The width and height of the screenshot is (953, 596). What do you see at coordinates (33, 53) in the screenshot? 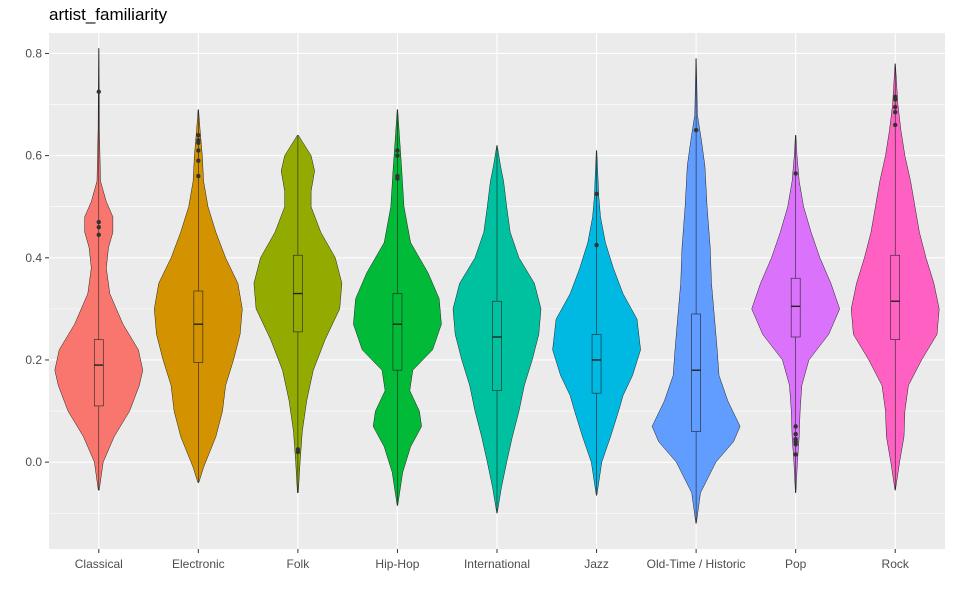
I see `y-tick-label: 0.8` at bounding box center [33, 53].